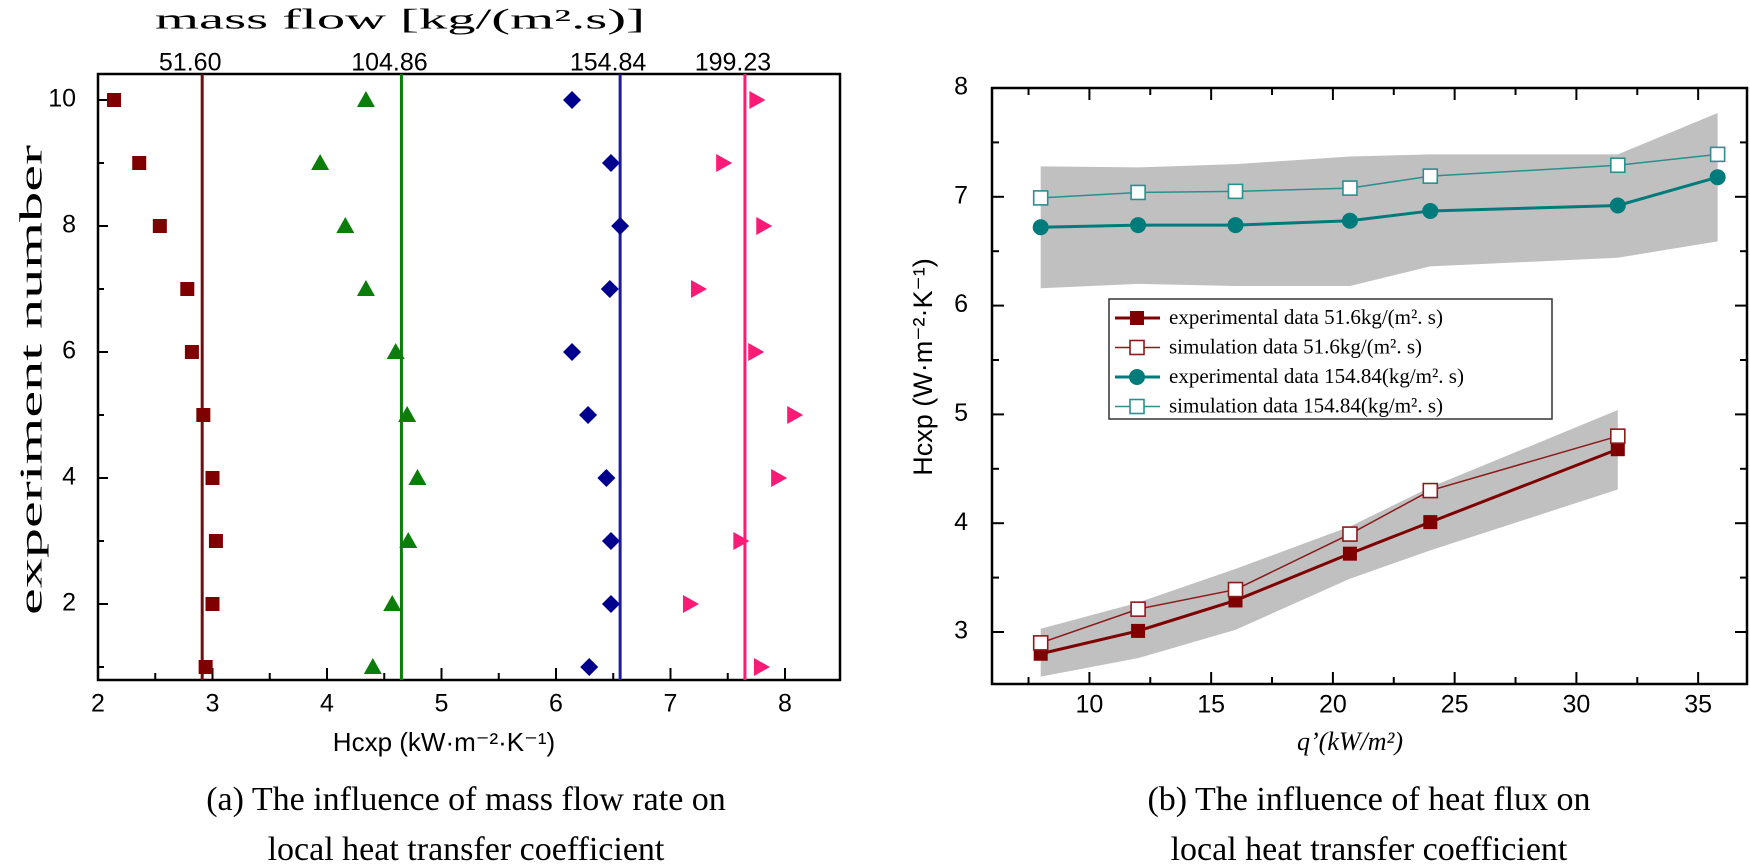 The height and width of the screenshot is (867, 1750). Describe the element at coordinates (400, 19) in the screenshot. I see `top-axis-title: mass flow [kg/(m².s)]` at that location.